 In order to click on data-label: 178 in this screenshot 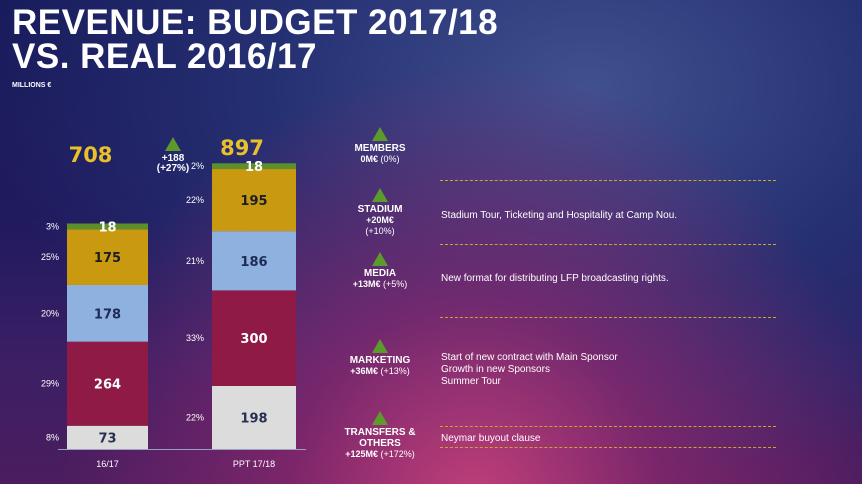, I will do `click(107, 314)`.